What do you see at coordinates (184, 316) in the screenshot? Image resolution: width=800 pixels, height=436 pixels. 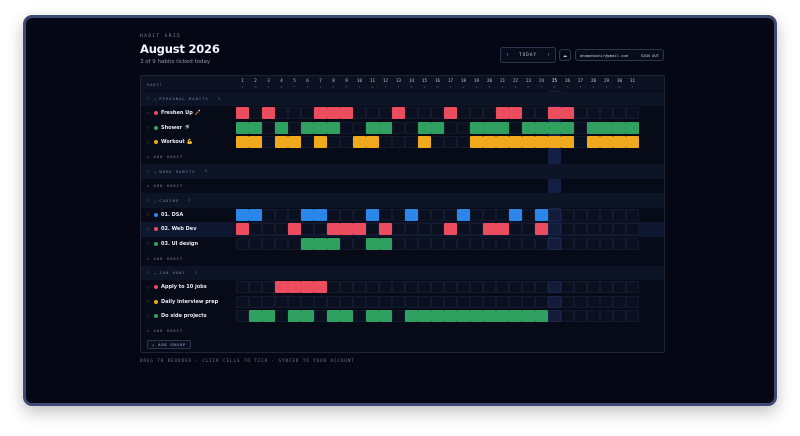 I see `habit-name: Do side projects` at bounding box center [184, 316].